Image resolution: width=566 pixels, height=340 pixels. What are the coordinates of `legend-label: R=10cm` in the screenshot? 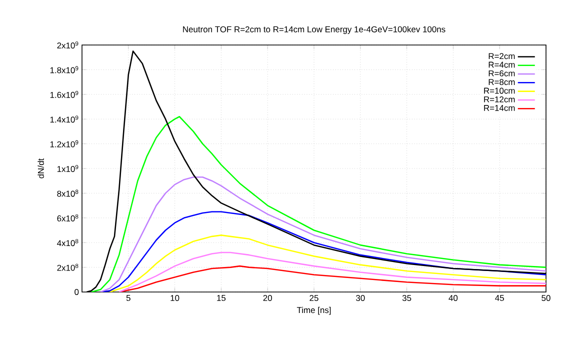 It's located at (499, 91).